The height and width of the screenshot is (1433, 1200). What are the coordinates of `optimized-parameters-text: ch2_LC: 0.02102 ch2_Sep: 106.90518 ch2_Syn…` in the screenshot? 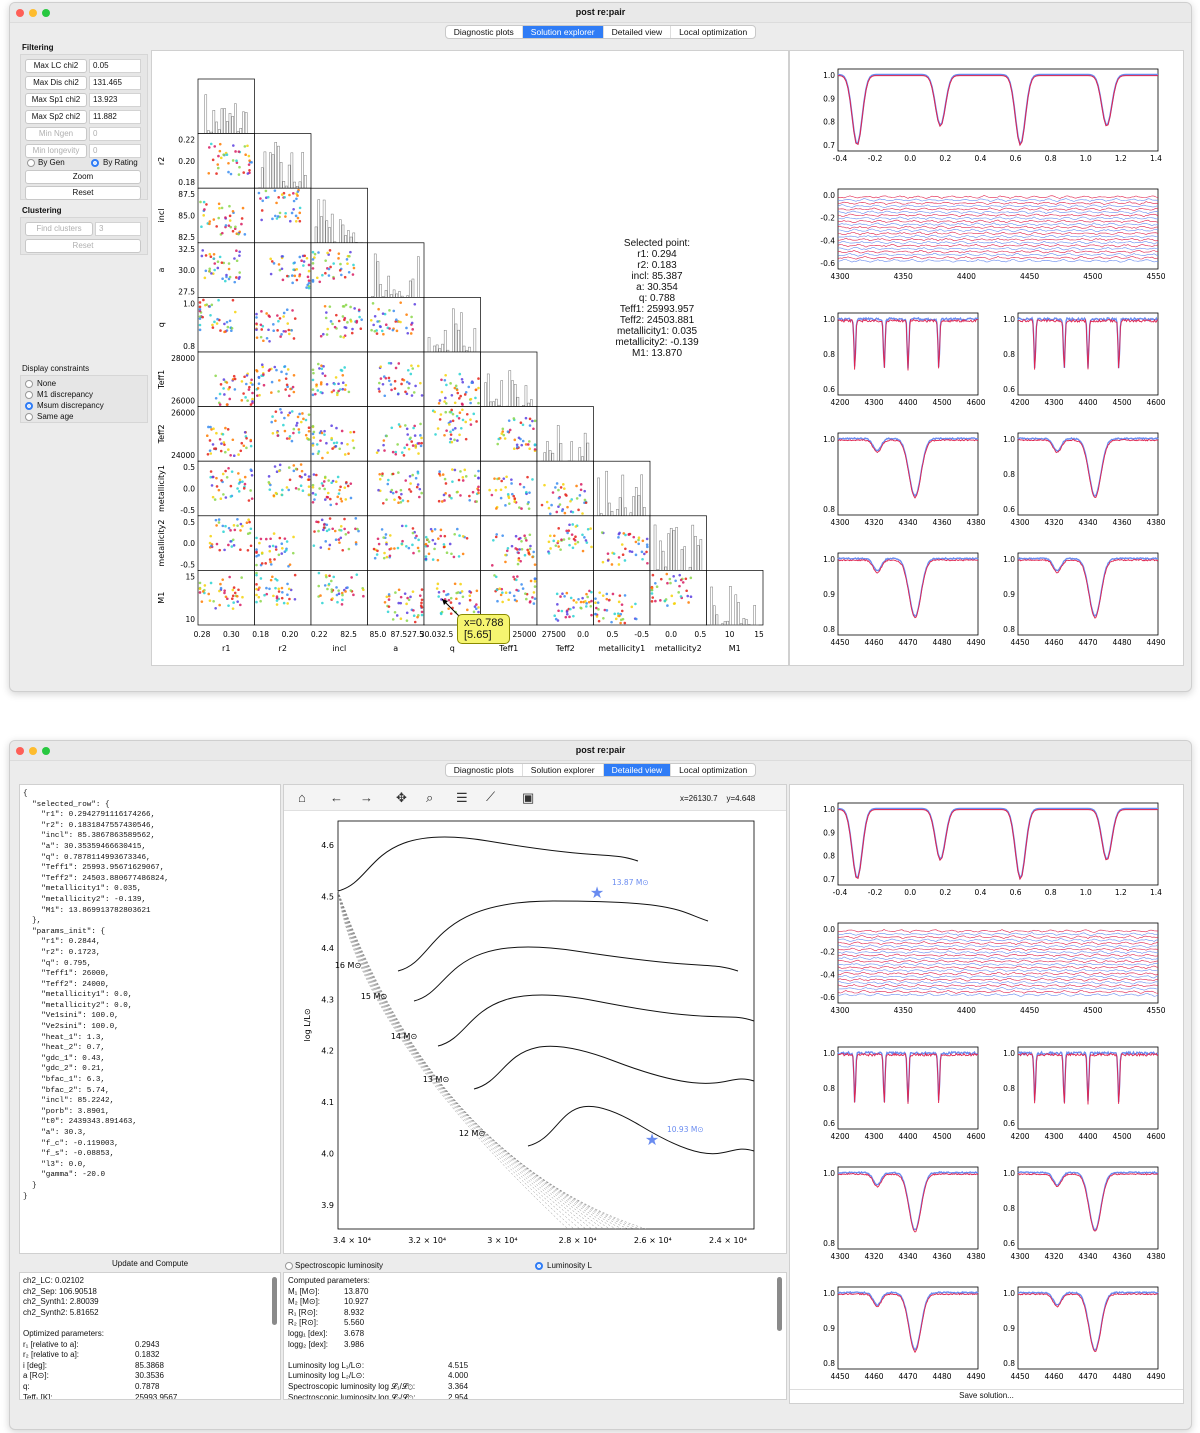 It's located at (150, 1336).